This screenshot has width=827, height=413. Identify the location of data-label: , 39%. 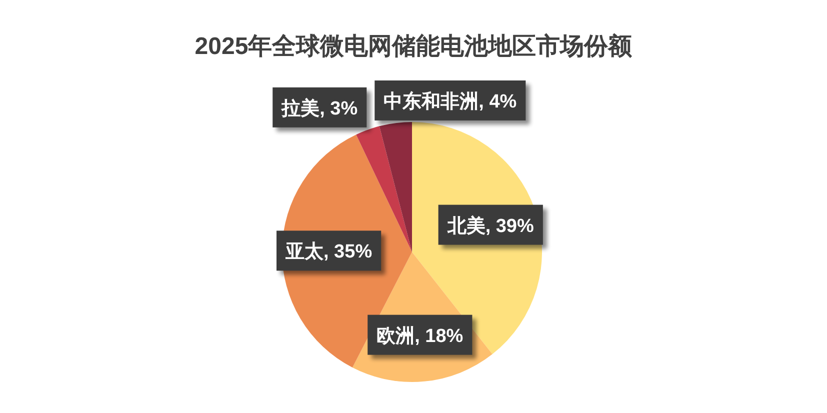
(509, 226).